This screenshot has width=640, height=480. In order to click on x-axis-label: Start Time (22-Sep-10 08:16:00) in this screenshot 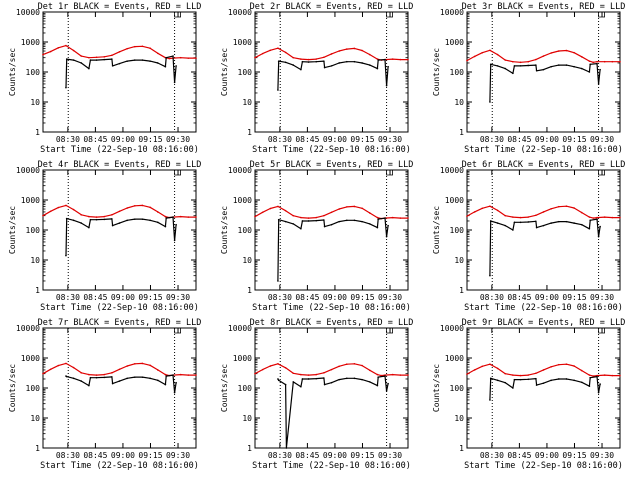, I will do `click(543, 150)`.